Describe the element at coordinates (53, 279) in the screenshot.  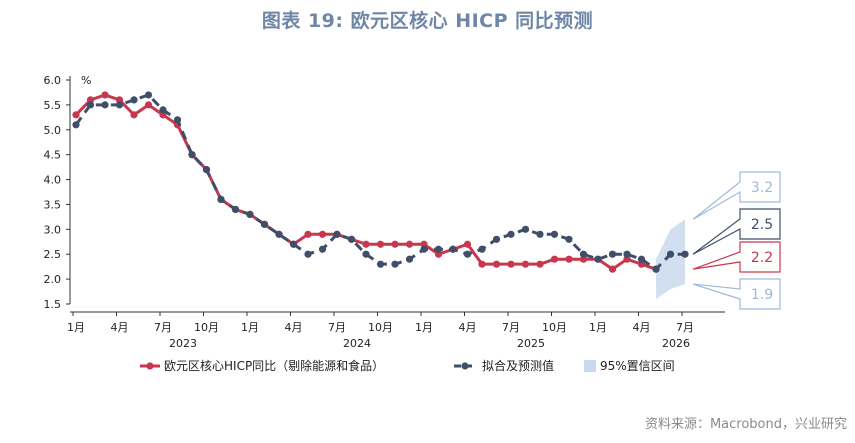
I see `y-tick-label: 2.0` at that location.